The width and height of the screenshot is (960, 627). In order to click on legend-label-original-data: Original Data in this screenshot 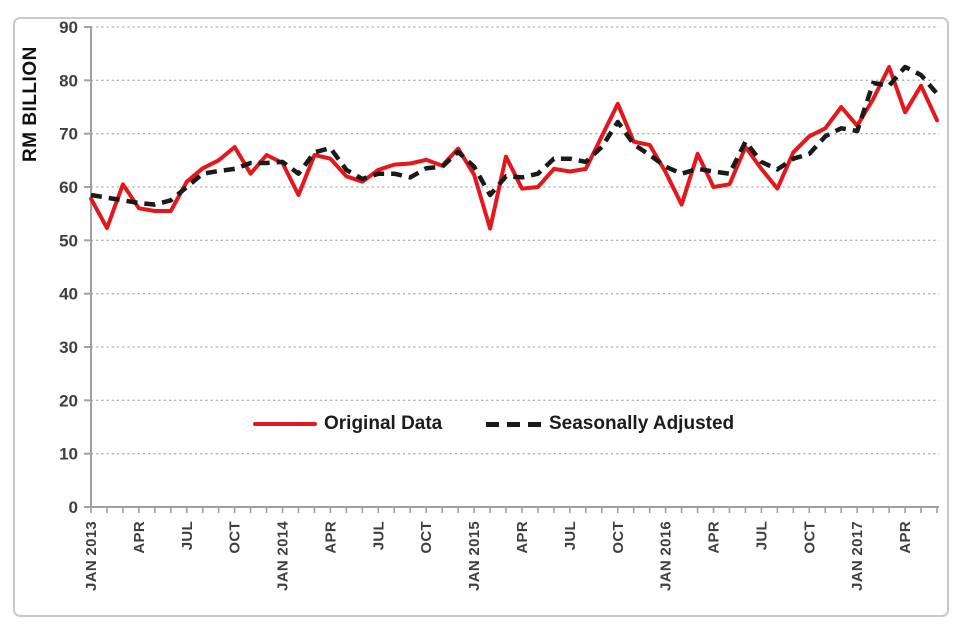, I will do `click(383, 423)`.